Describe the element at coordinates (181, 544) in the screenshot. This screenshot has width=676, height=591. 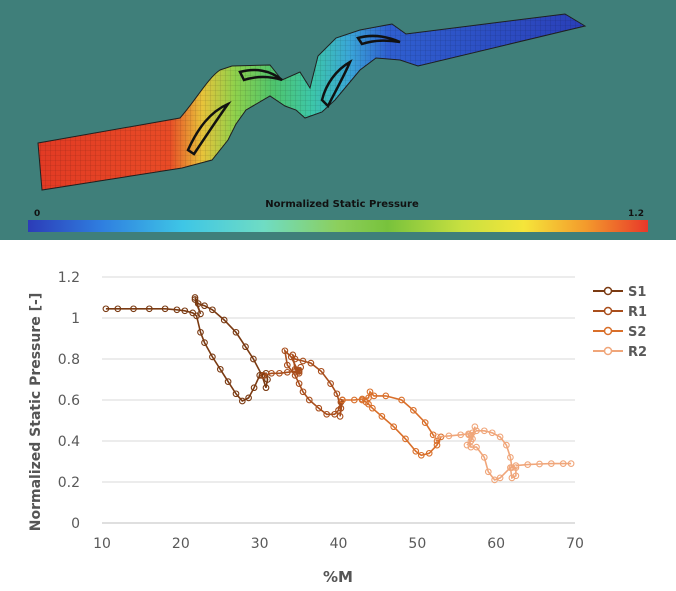
I see `x-tick-label: 20` at that location.